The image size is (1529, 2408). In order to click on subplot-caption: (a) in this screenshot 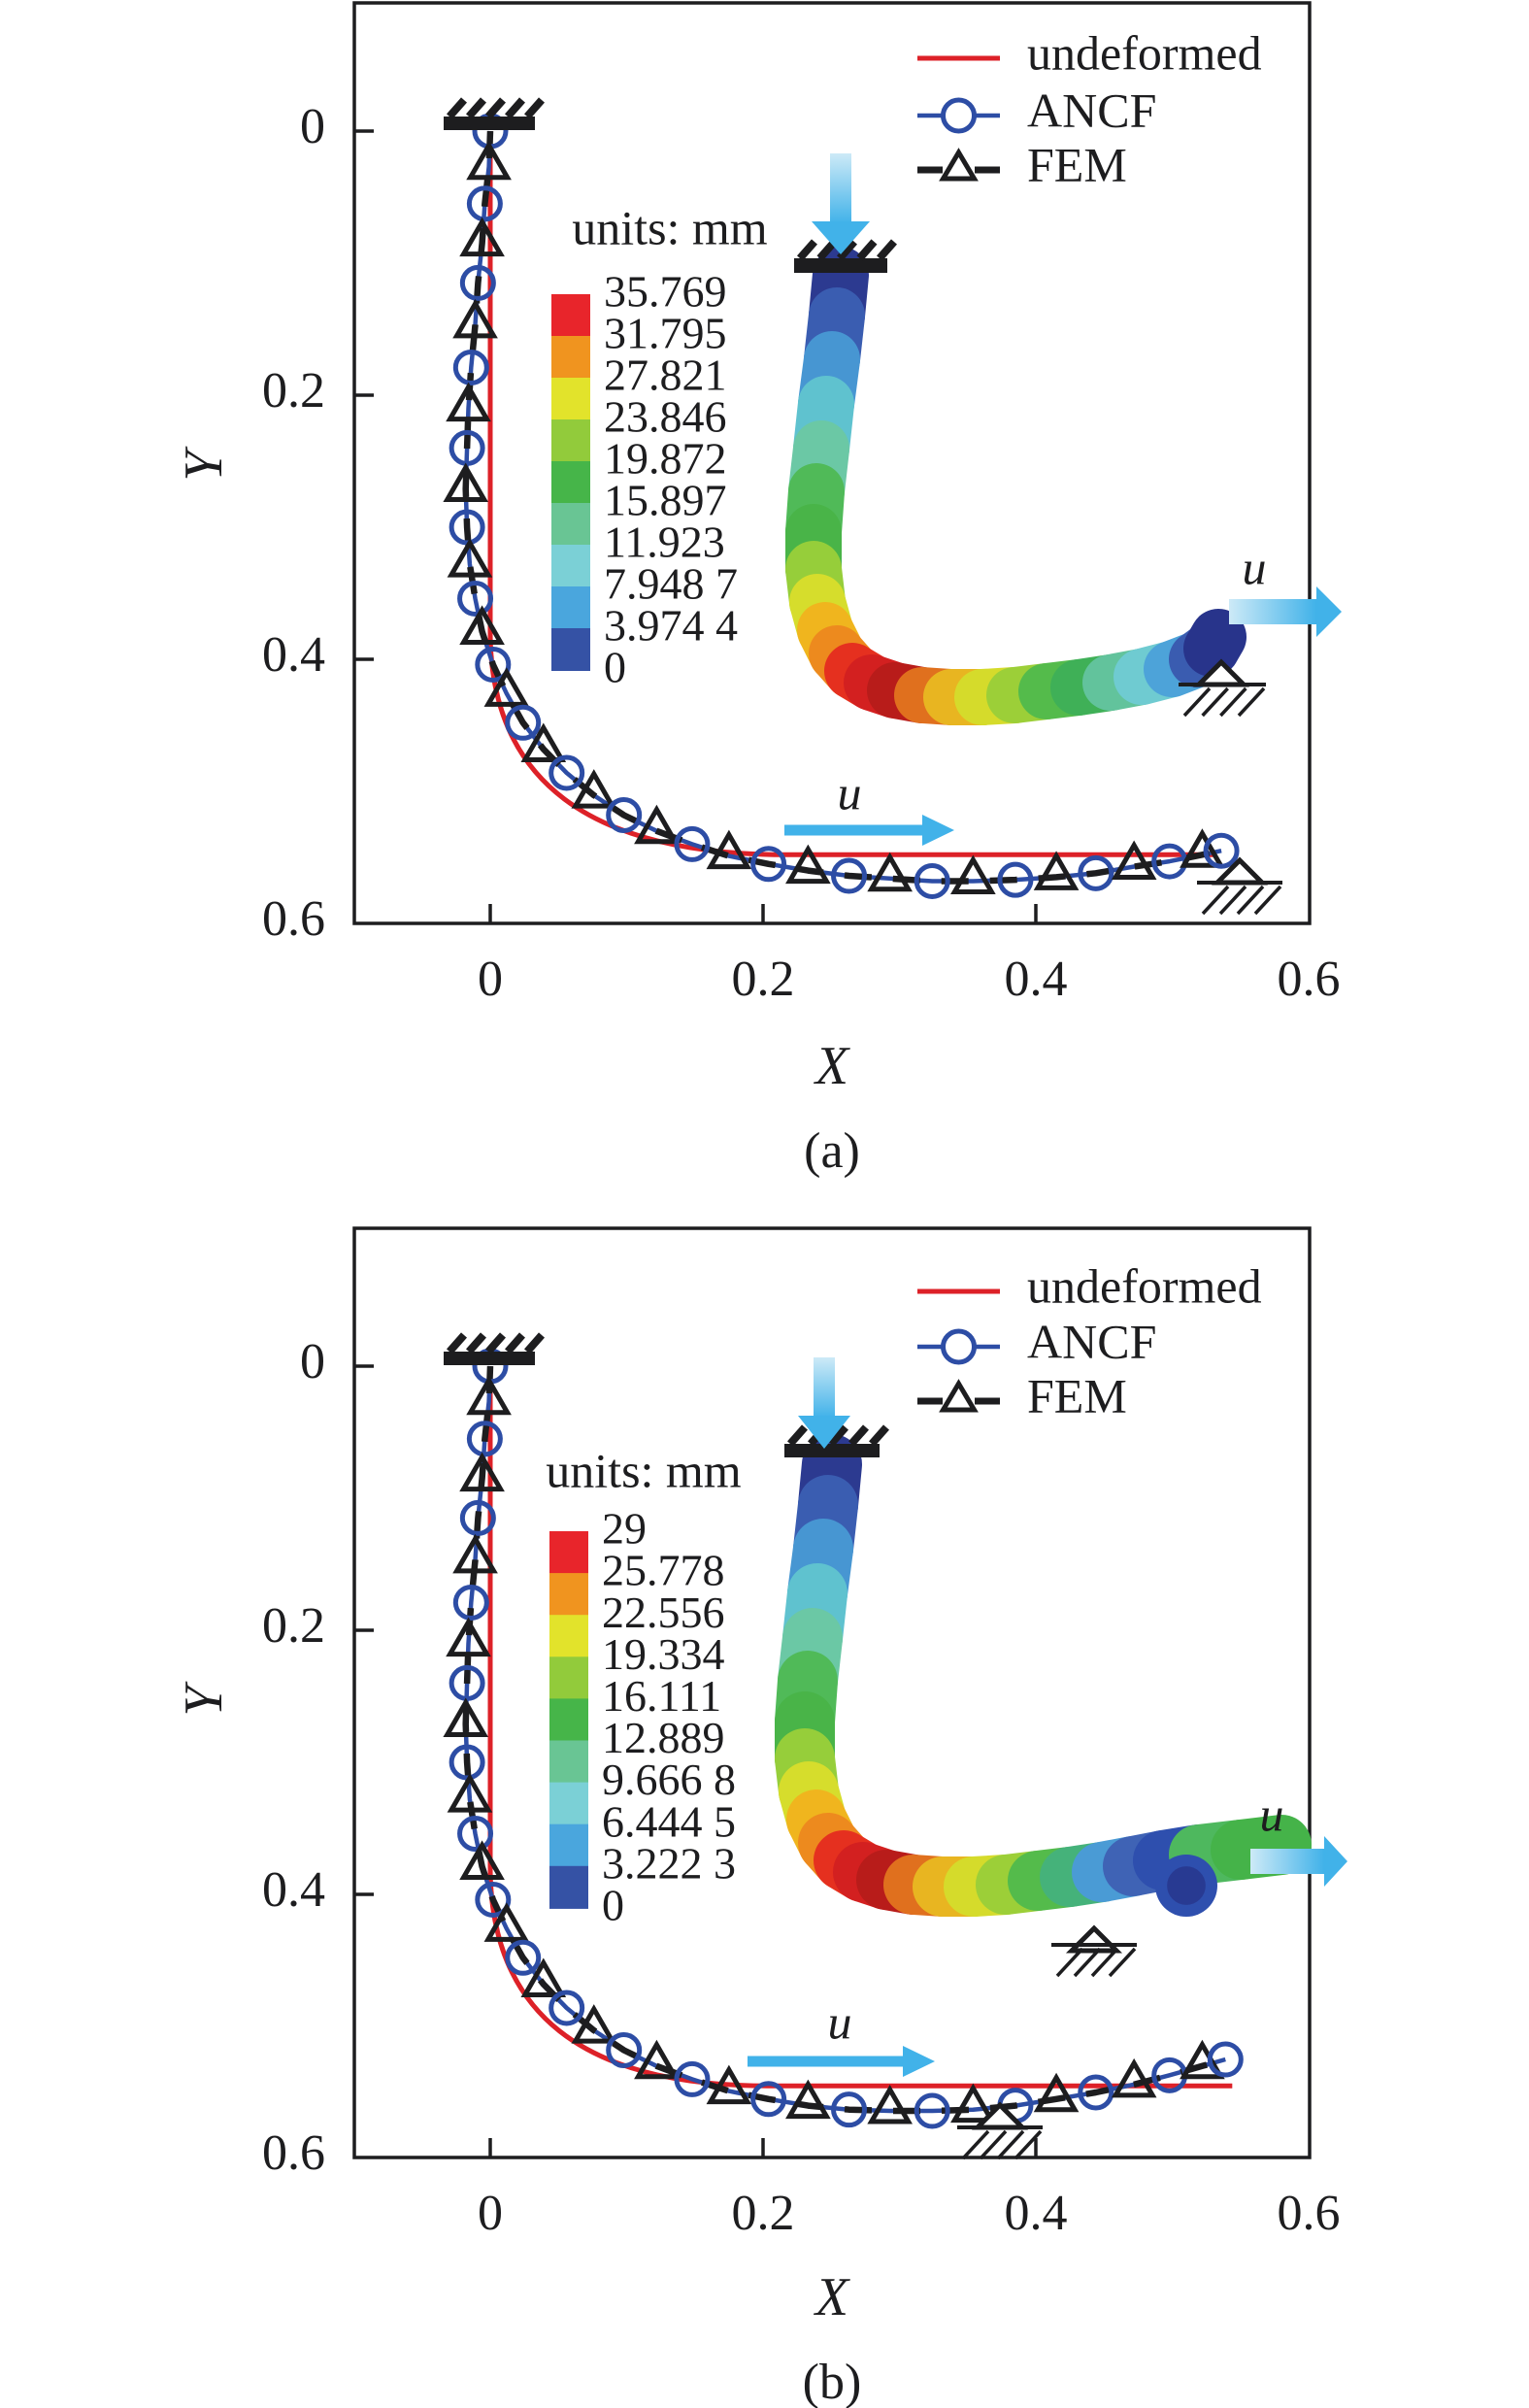, I will do `click(832, 1151)`.